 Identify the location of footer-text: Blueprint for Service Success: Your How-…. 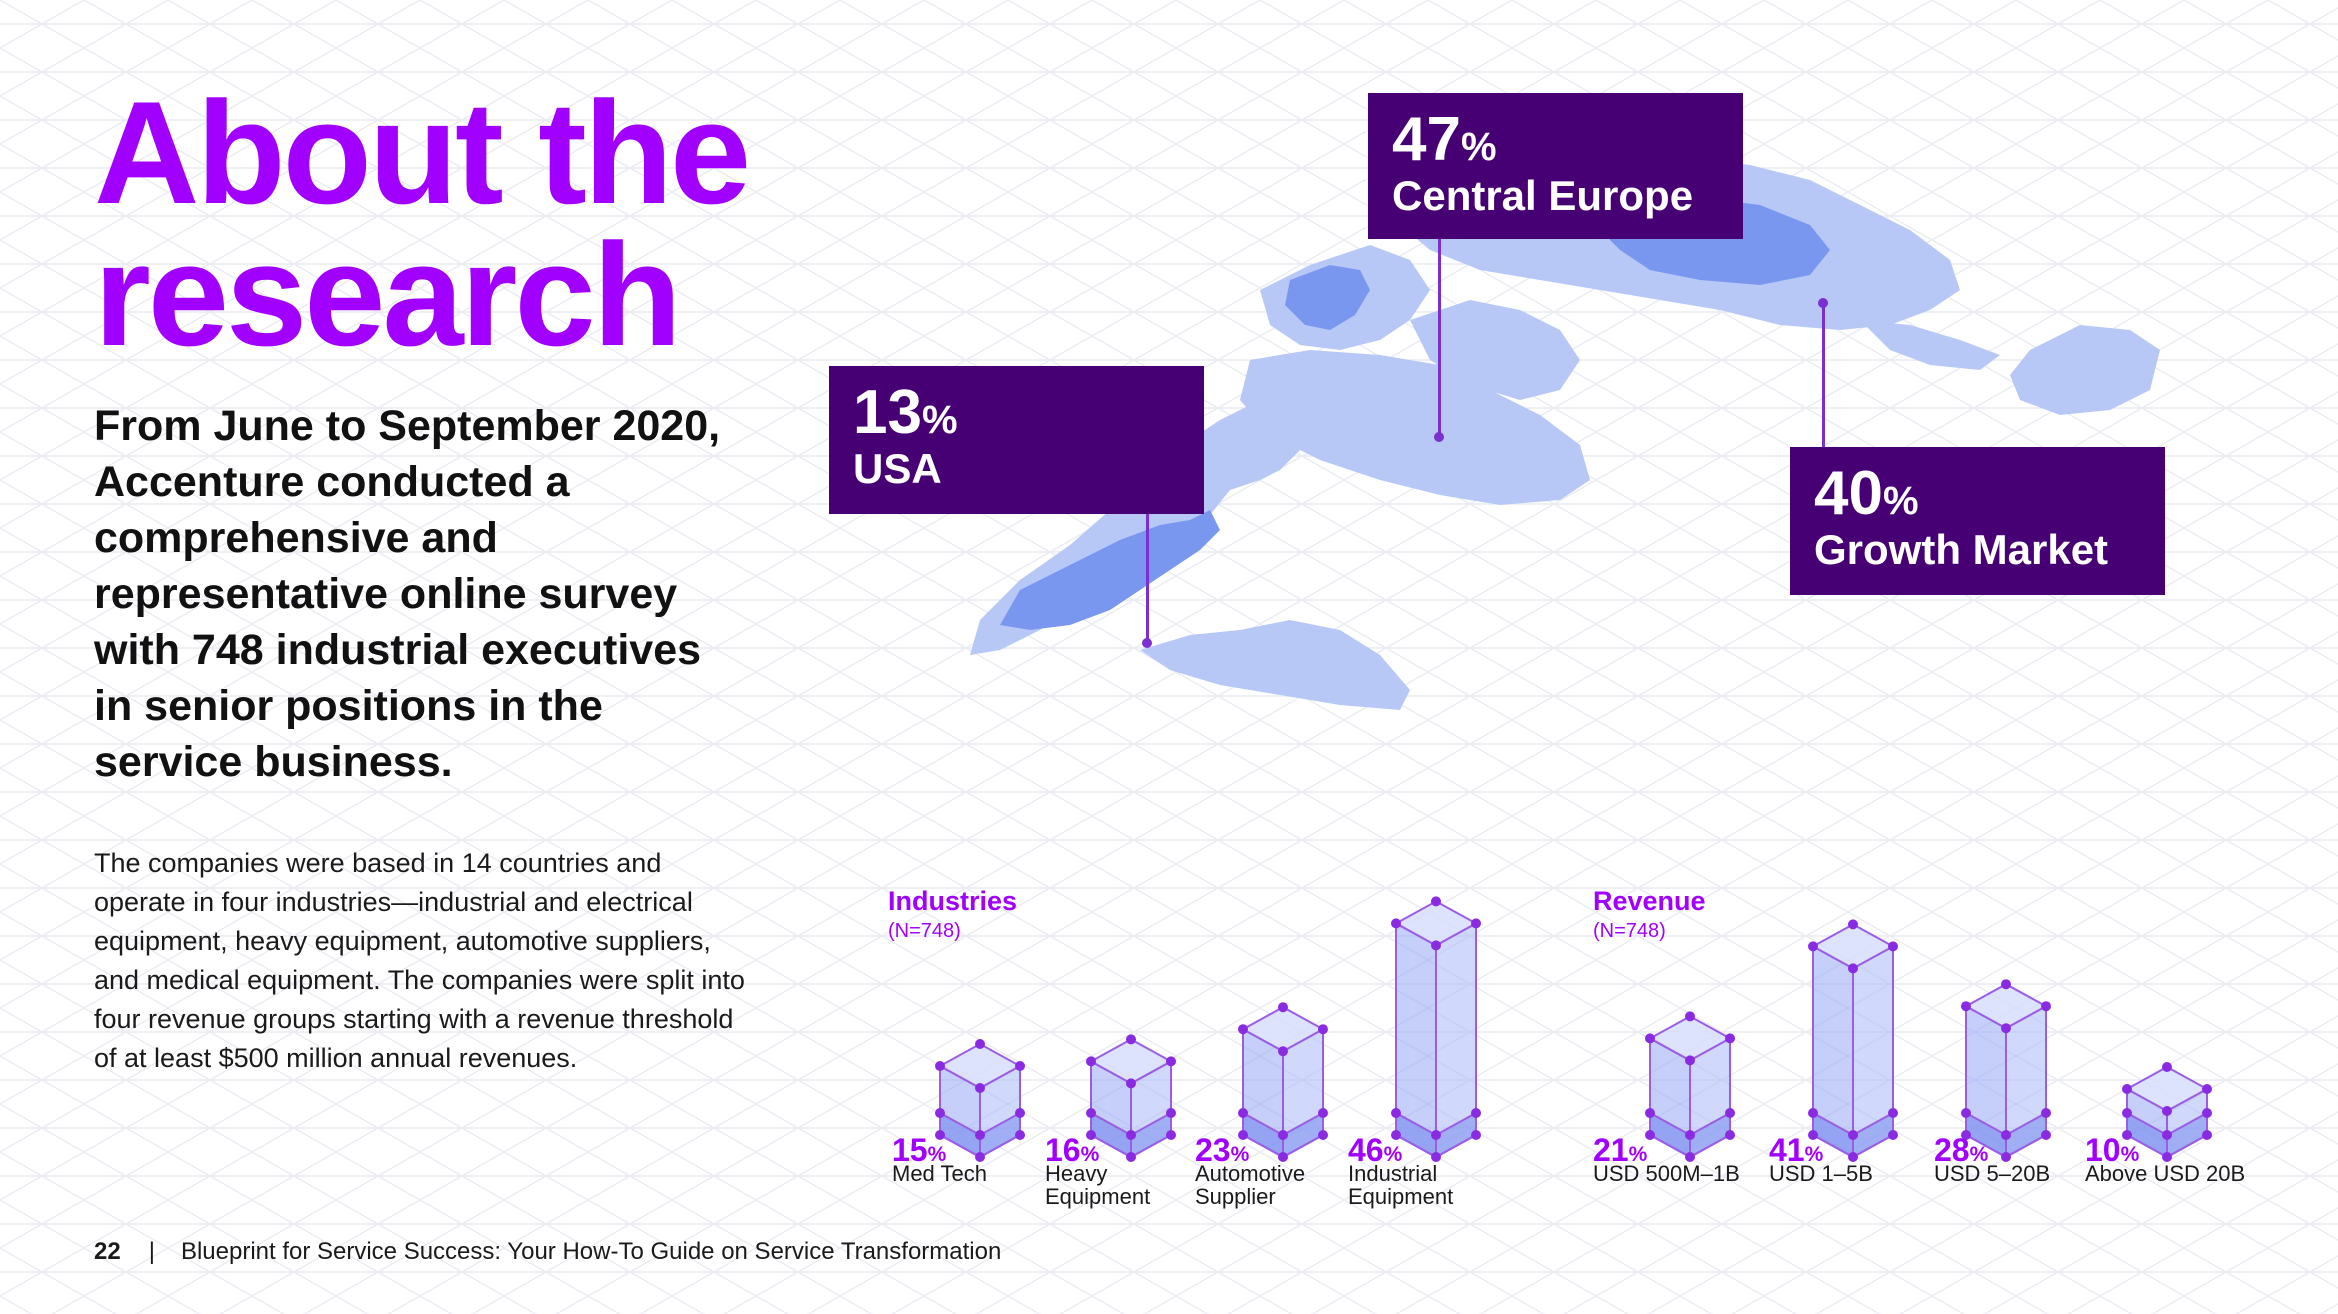
(591, 1251).